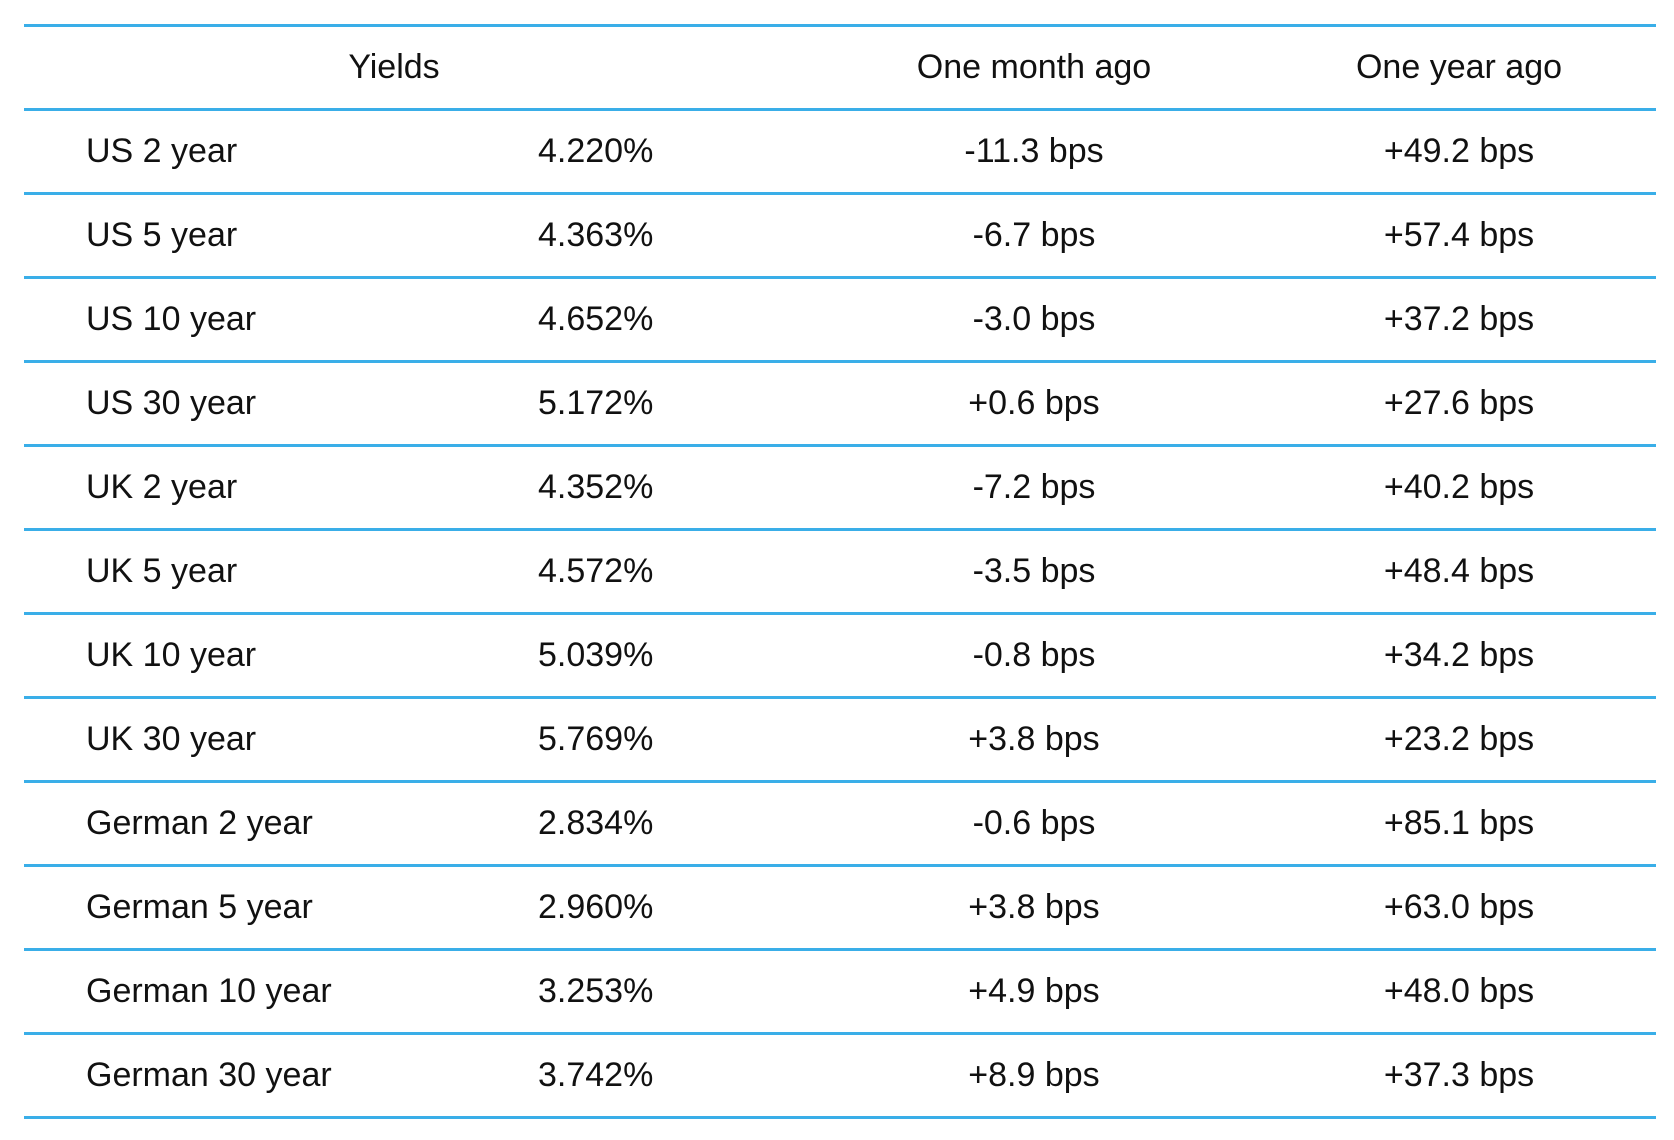 Image resolution: width=1674 pixels, height=1140 pixels. Describe the element at coordinates (840, 405) in the screenshot. I see `table-row: US 30 year 5.172% +0.6 bps +27.6 bps` at that location.